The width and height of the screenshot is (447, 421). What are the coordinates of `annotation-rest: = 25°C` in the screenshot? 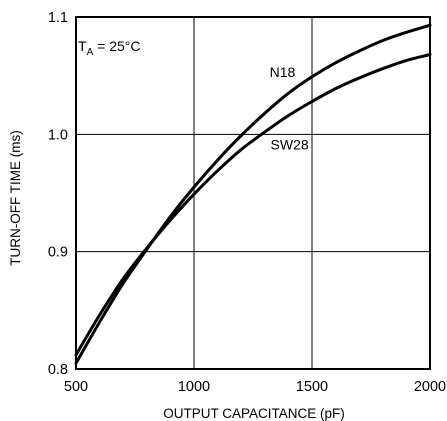 It's located at (116, 46).